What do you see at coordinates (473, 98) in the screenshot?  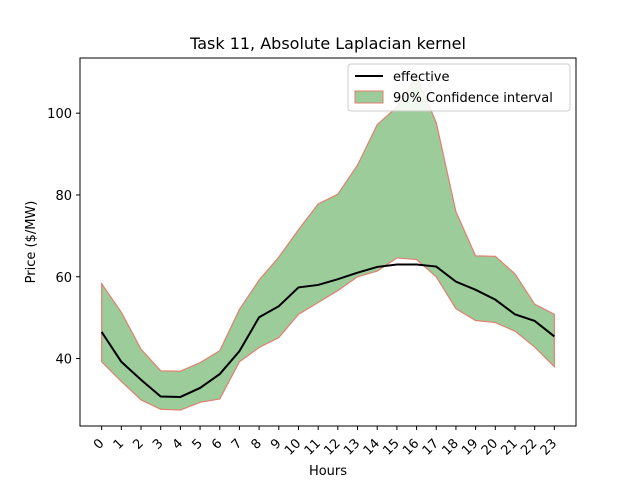 I see `legend-entry-confidence: 90% Confidence interval` at bounding box center [473, 98].